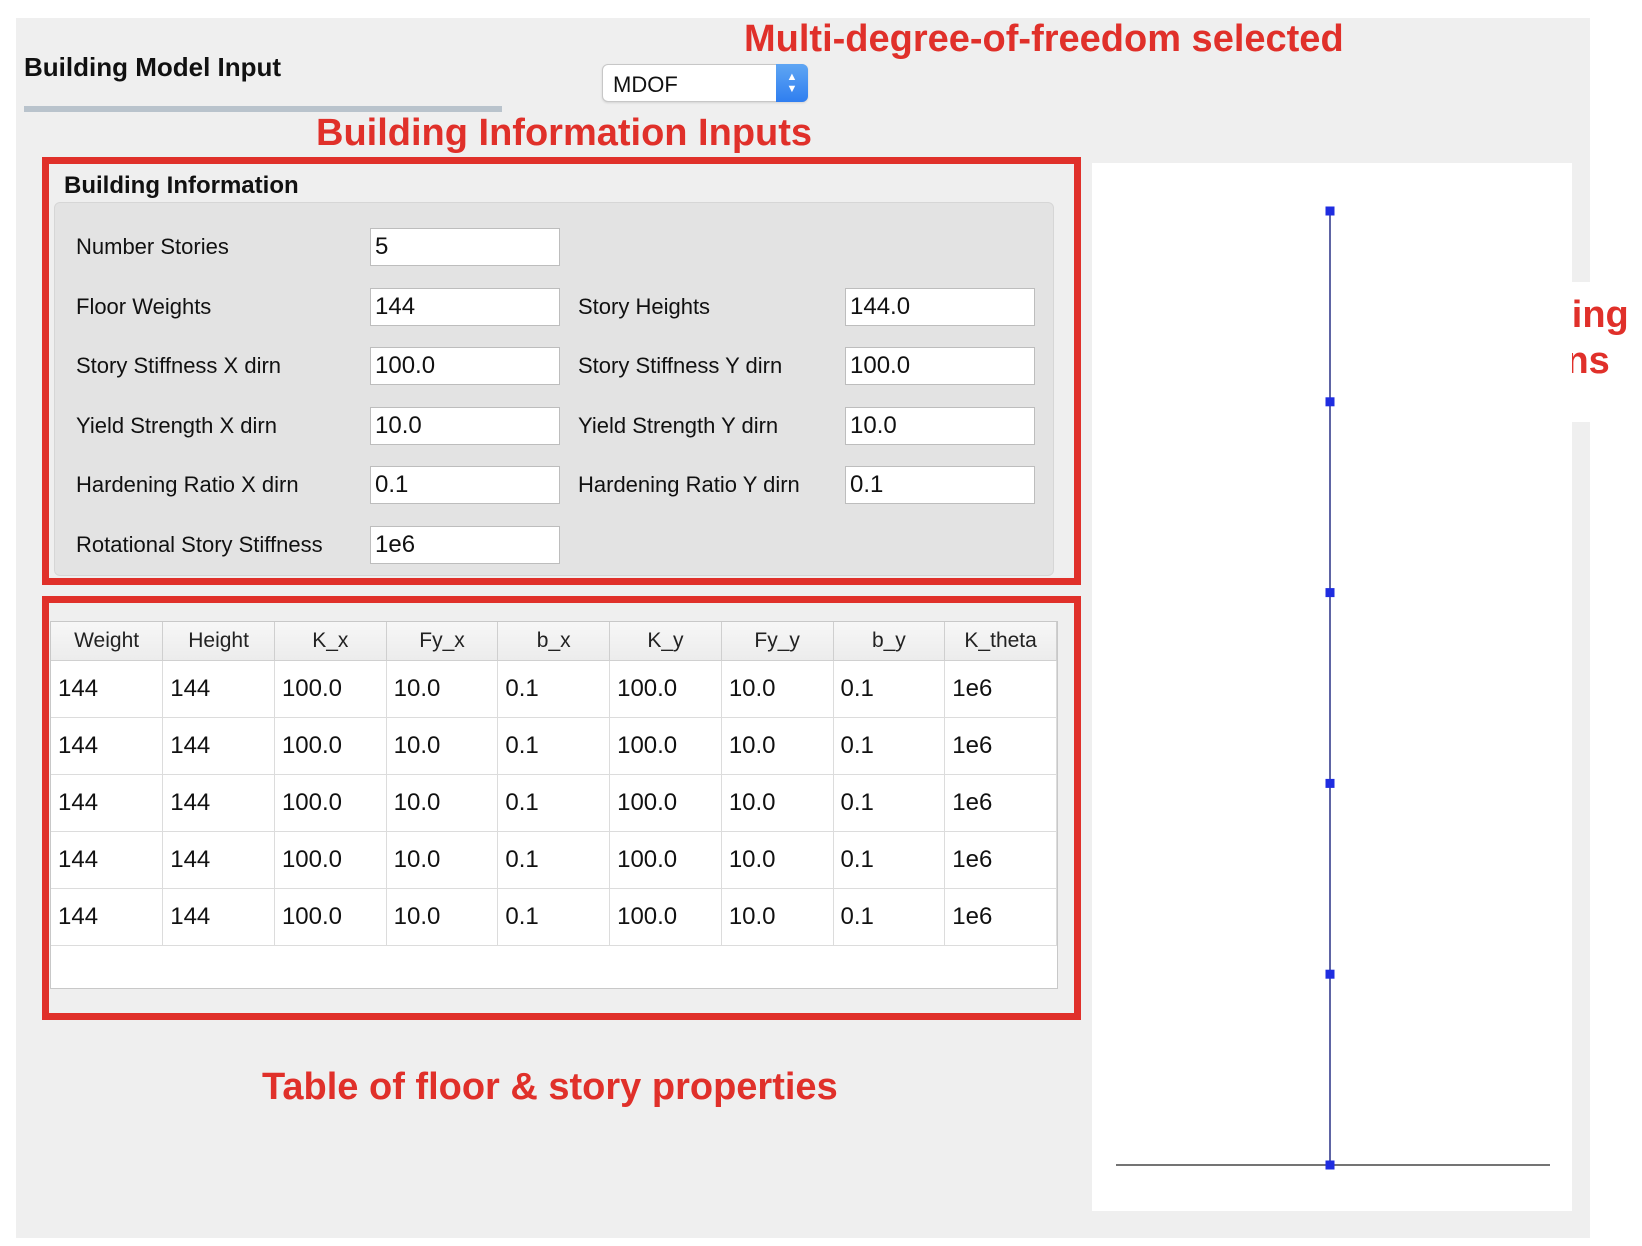 The image size is (1642, 1246). What do you see at coordinates (465, 545) in the screenshot?
I see `rotational-stiffness-input: 1e6` at bounding box center [465, 545].